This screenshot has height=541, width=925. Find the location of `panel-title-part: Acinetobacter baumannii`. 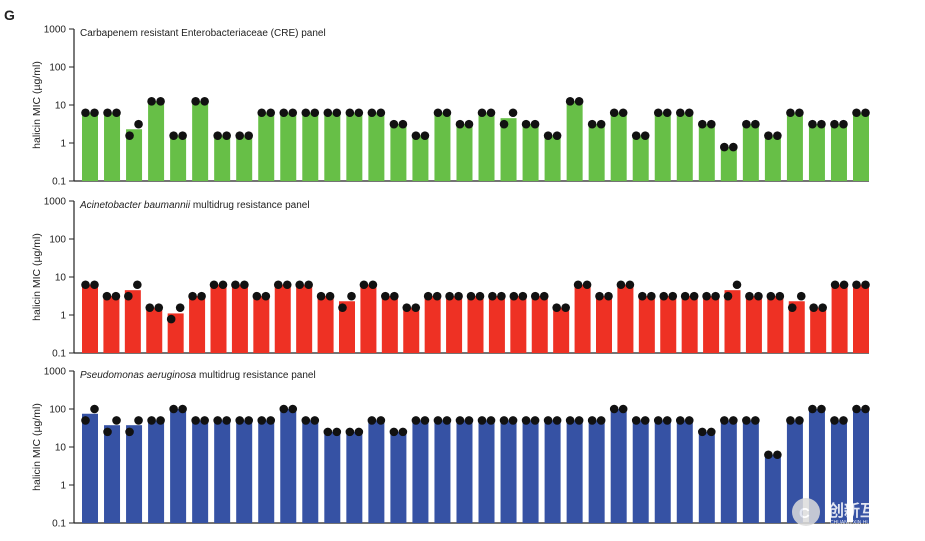

panel-title-part: Acinetobacter baumannii is located at coordinates (135, 205).